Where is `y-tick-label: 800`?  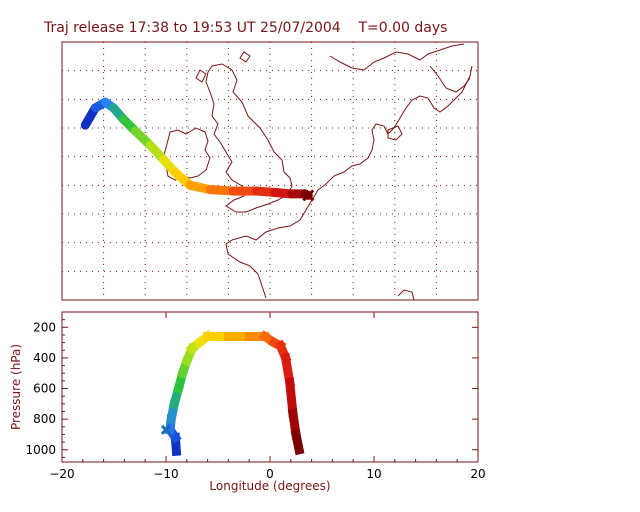 y-tick-label: 800 is located at coordinates (44, 419).